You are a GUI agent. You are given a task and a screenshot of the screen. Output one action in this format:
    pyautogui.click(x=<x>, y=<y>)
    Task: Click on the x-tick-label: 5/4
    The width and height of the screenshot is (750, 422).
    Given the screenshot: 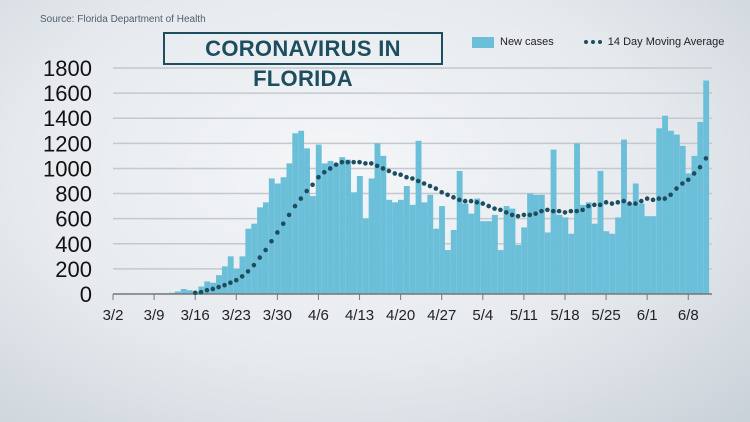 What is the action you would take?
    pyautogui.click(x=482, y=315)
    